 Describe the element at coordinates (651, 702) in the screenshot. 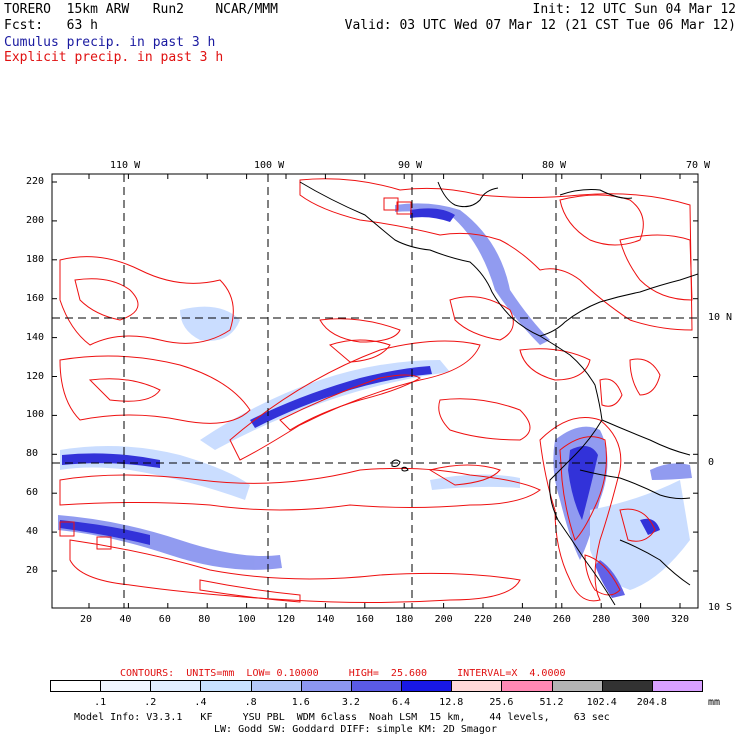

I see `legend-threshold-label: 204.8` at that location.